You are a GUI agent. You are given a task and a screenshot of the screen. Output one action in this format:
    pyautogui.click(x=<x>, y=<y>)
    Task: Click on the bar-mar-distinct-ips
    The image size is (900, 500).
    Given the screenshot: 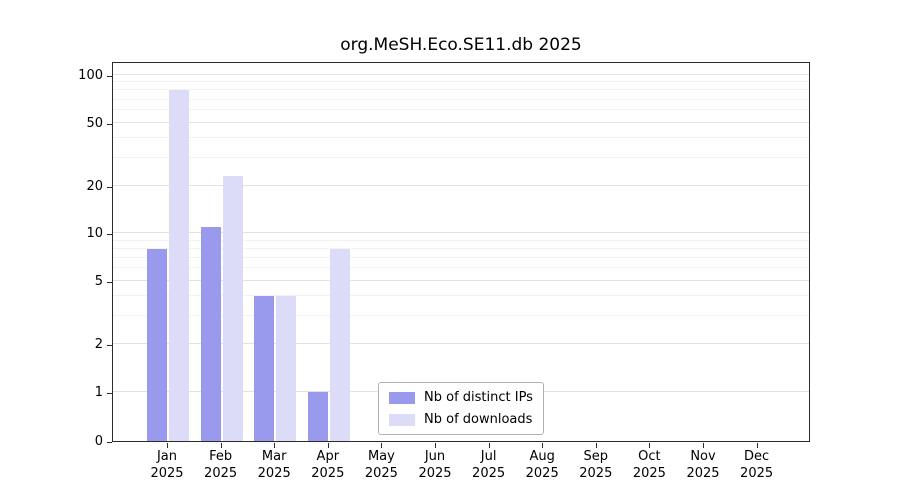 What is the action you would take?
    pyautogui.click(x=264, y=368)
    